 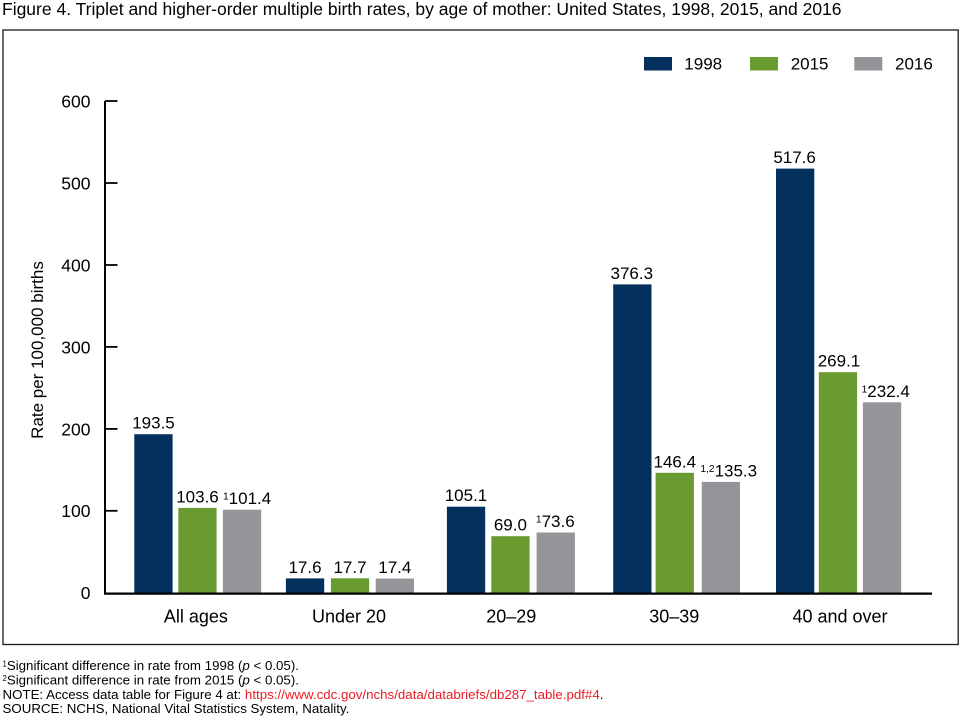 What do you see at coordinates (632, 273) in the screenshot?
I see `svg-text: 376.3` at bounding box center [632, 273].